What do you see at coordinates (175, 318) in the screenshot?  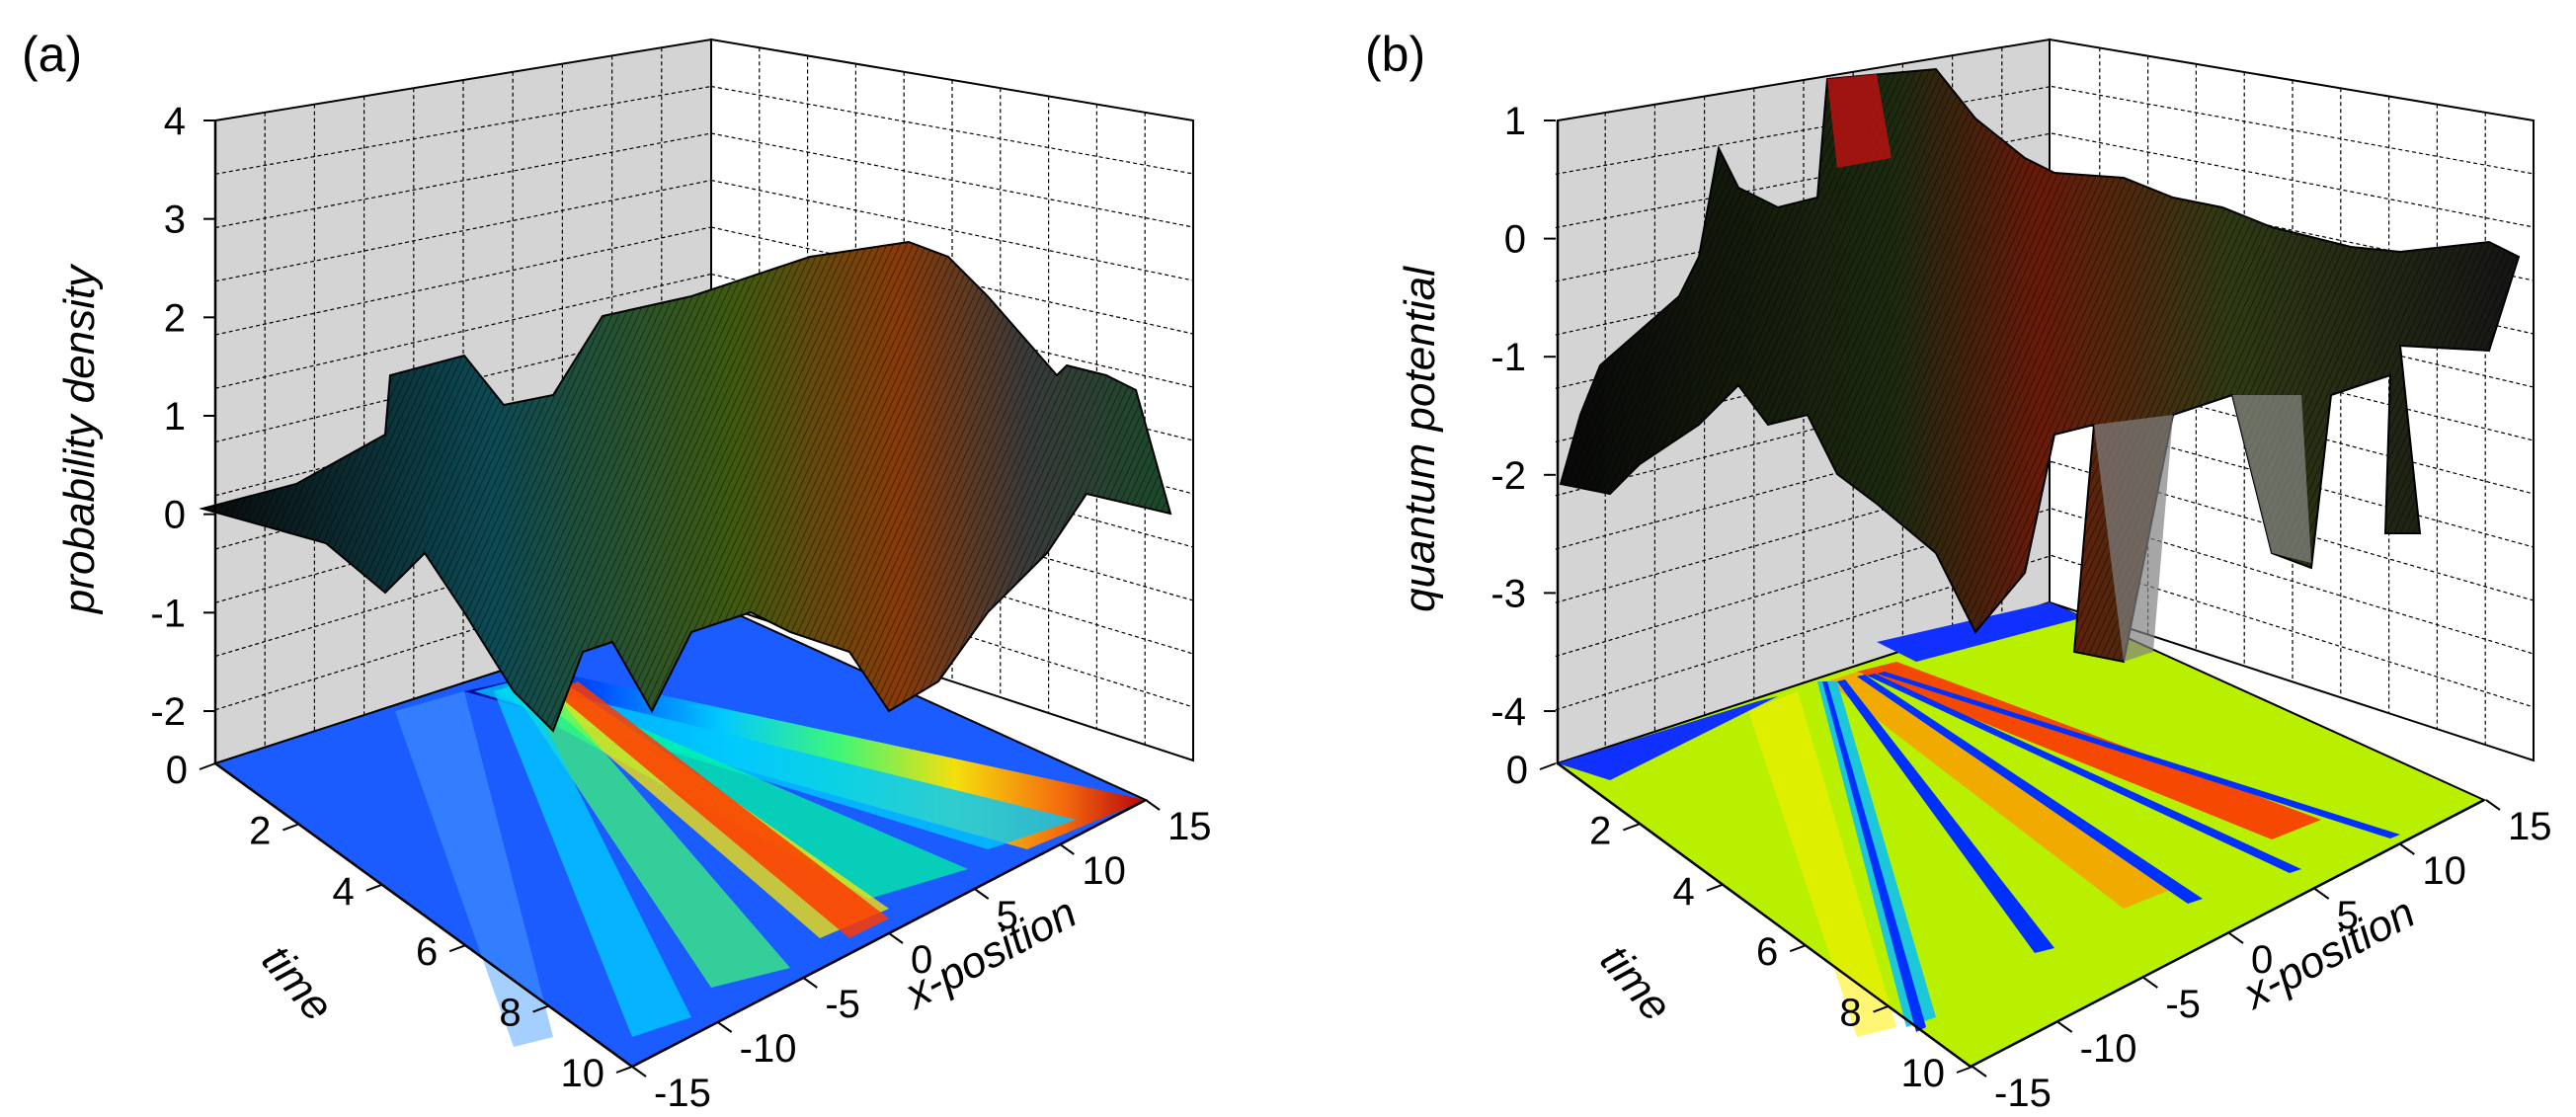 I see `z-tick-label: 2` at bounding box center [175, 318].